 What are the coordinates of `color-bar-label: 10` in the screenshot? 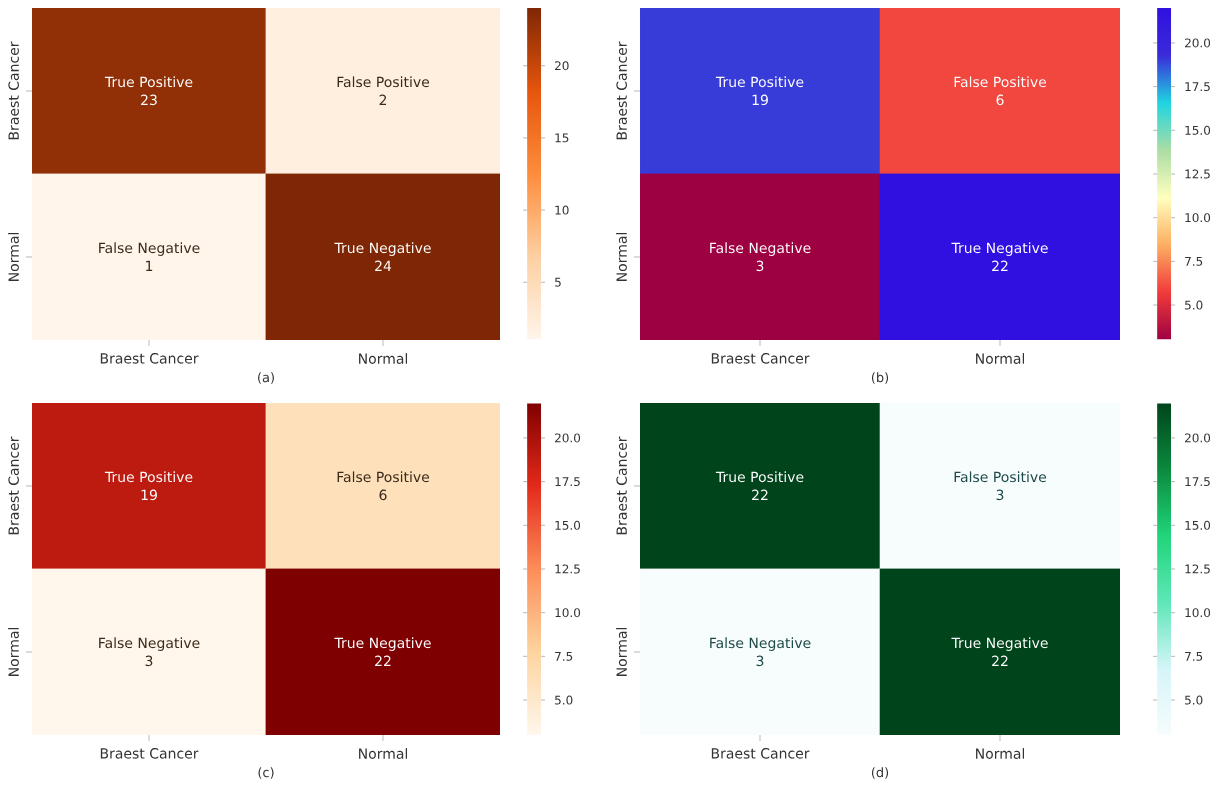 It's located at (562, 210).